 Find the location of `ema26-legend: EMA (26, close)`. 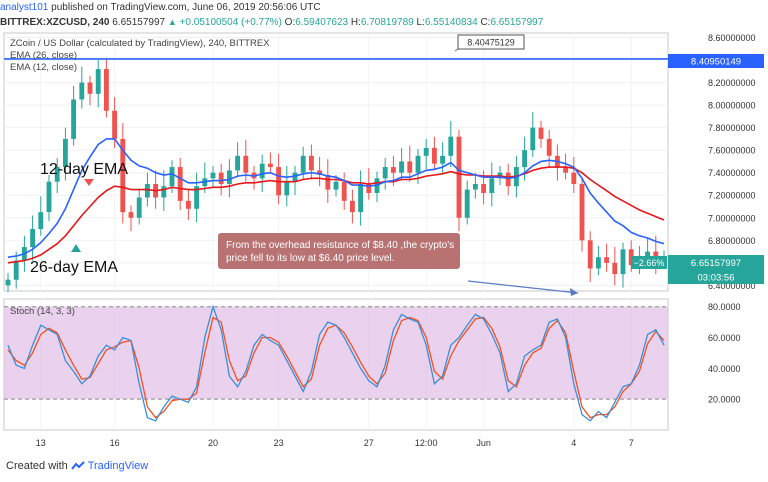

ema26-legend: EMA (26, close) is located at coordinates (43, 55).